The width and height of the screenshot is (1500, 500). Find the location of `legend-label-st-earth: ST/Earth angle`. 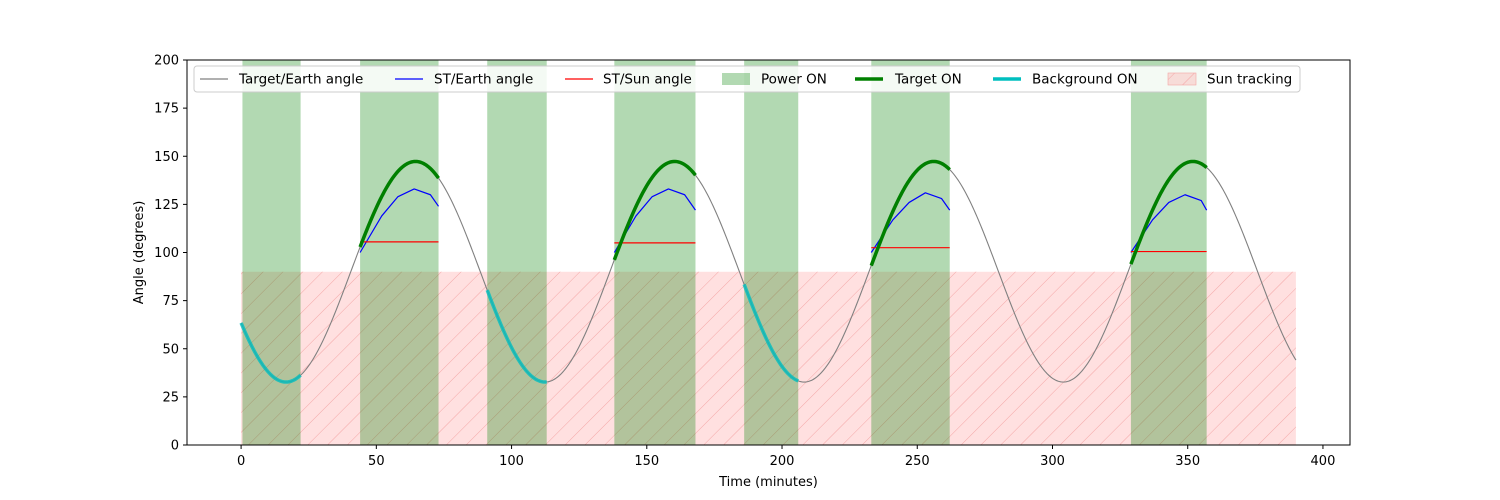

legend-label-st-earth: ST/Earth angle is located at coordinates (483, 80).